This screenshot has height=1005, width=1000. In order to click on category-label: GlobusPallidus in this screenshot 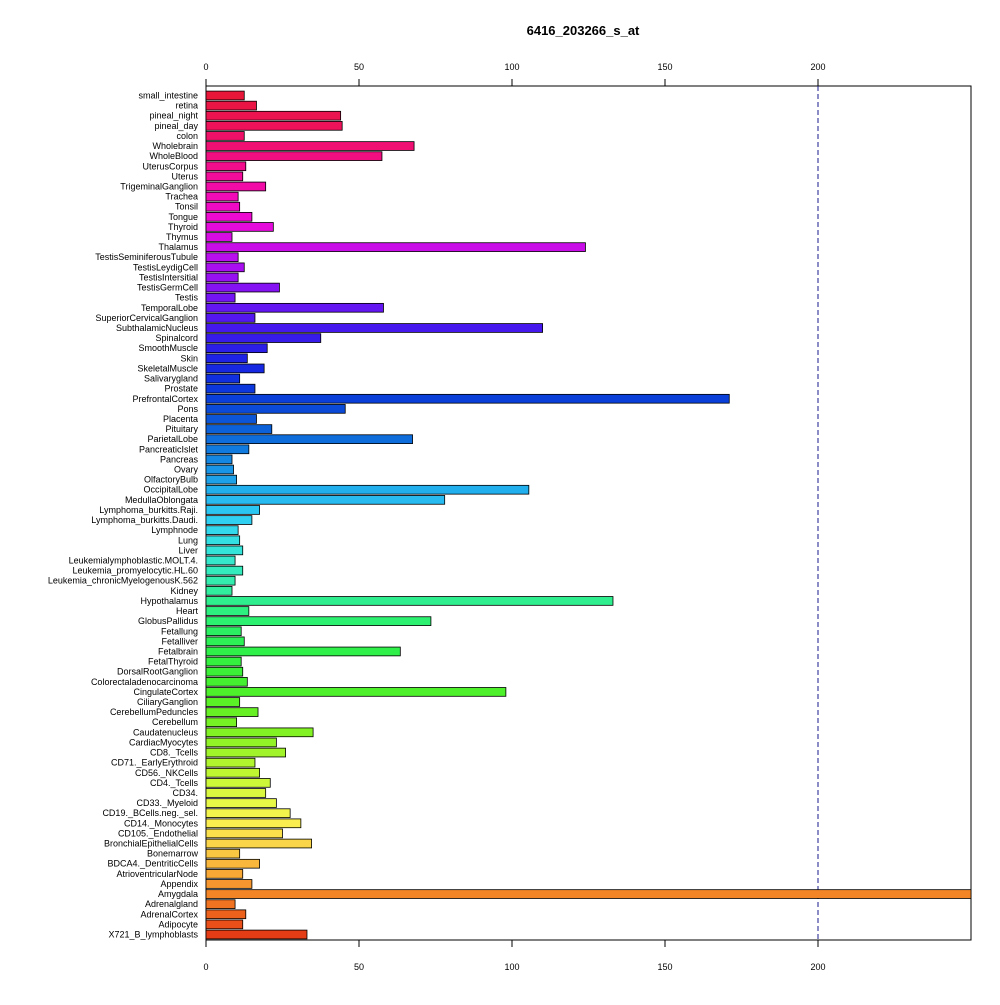, I will do `click(168, 621)`.